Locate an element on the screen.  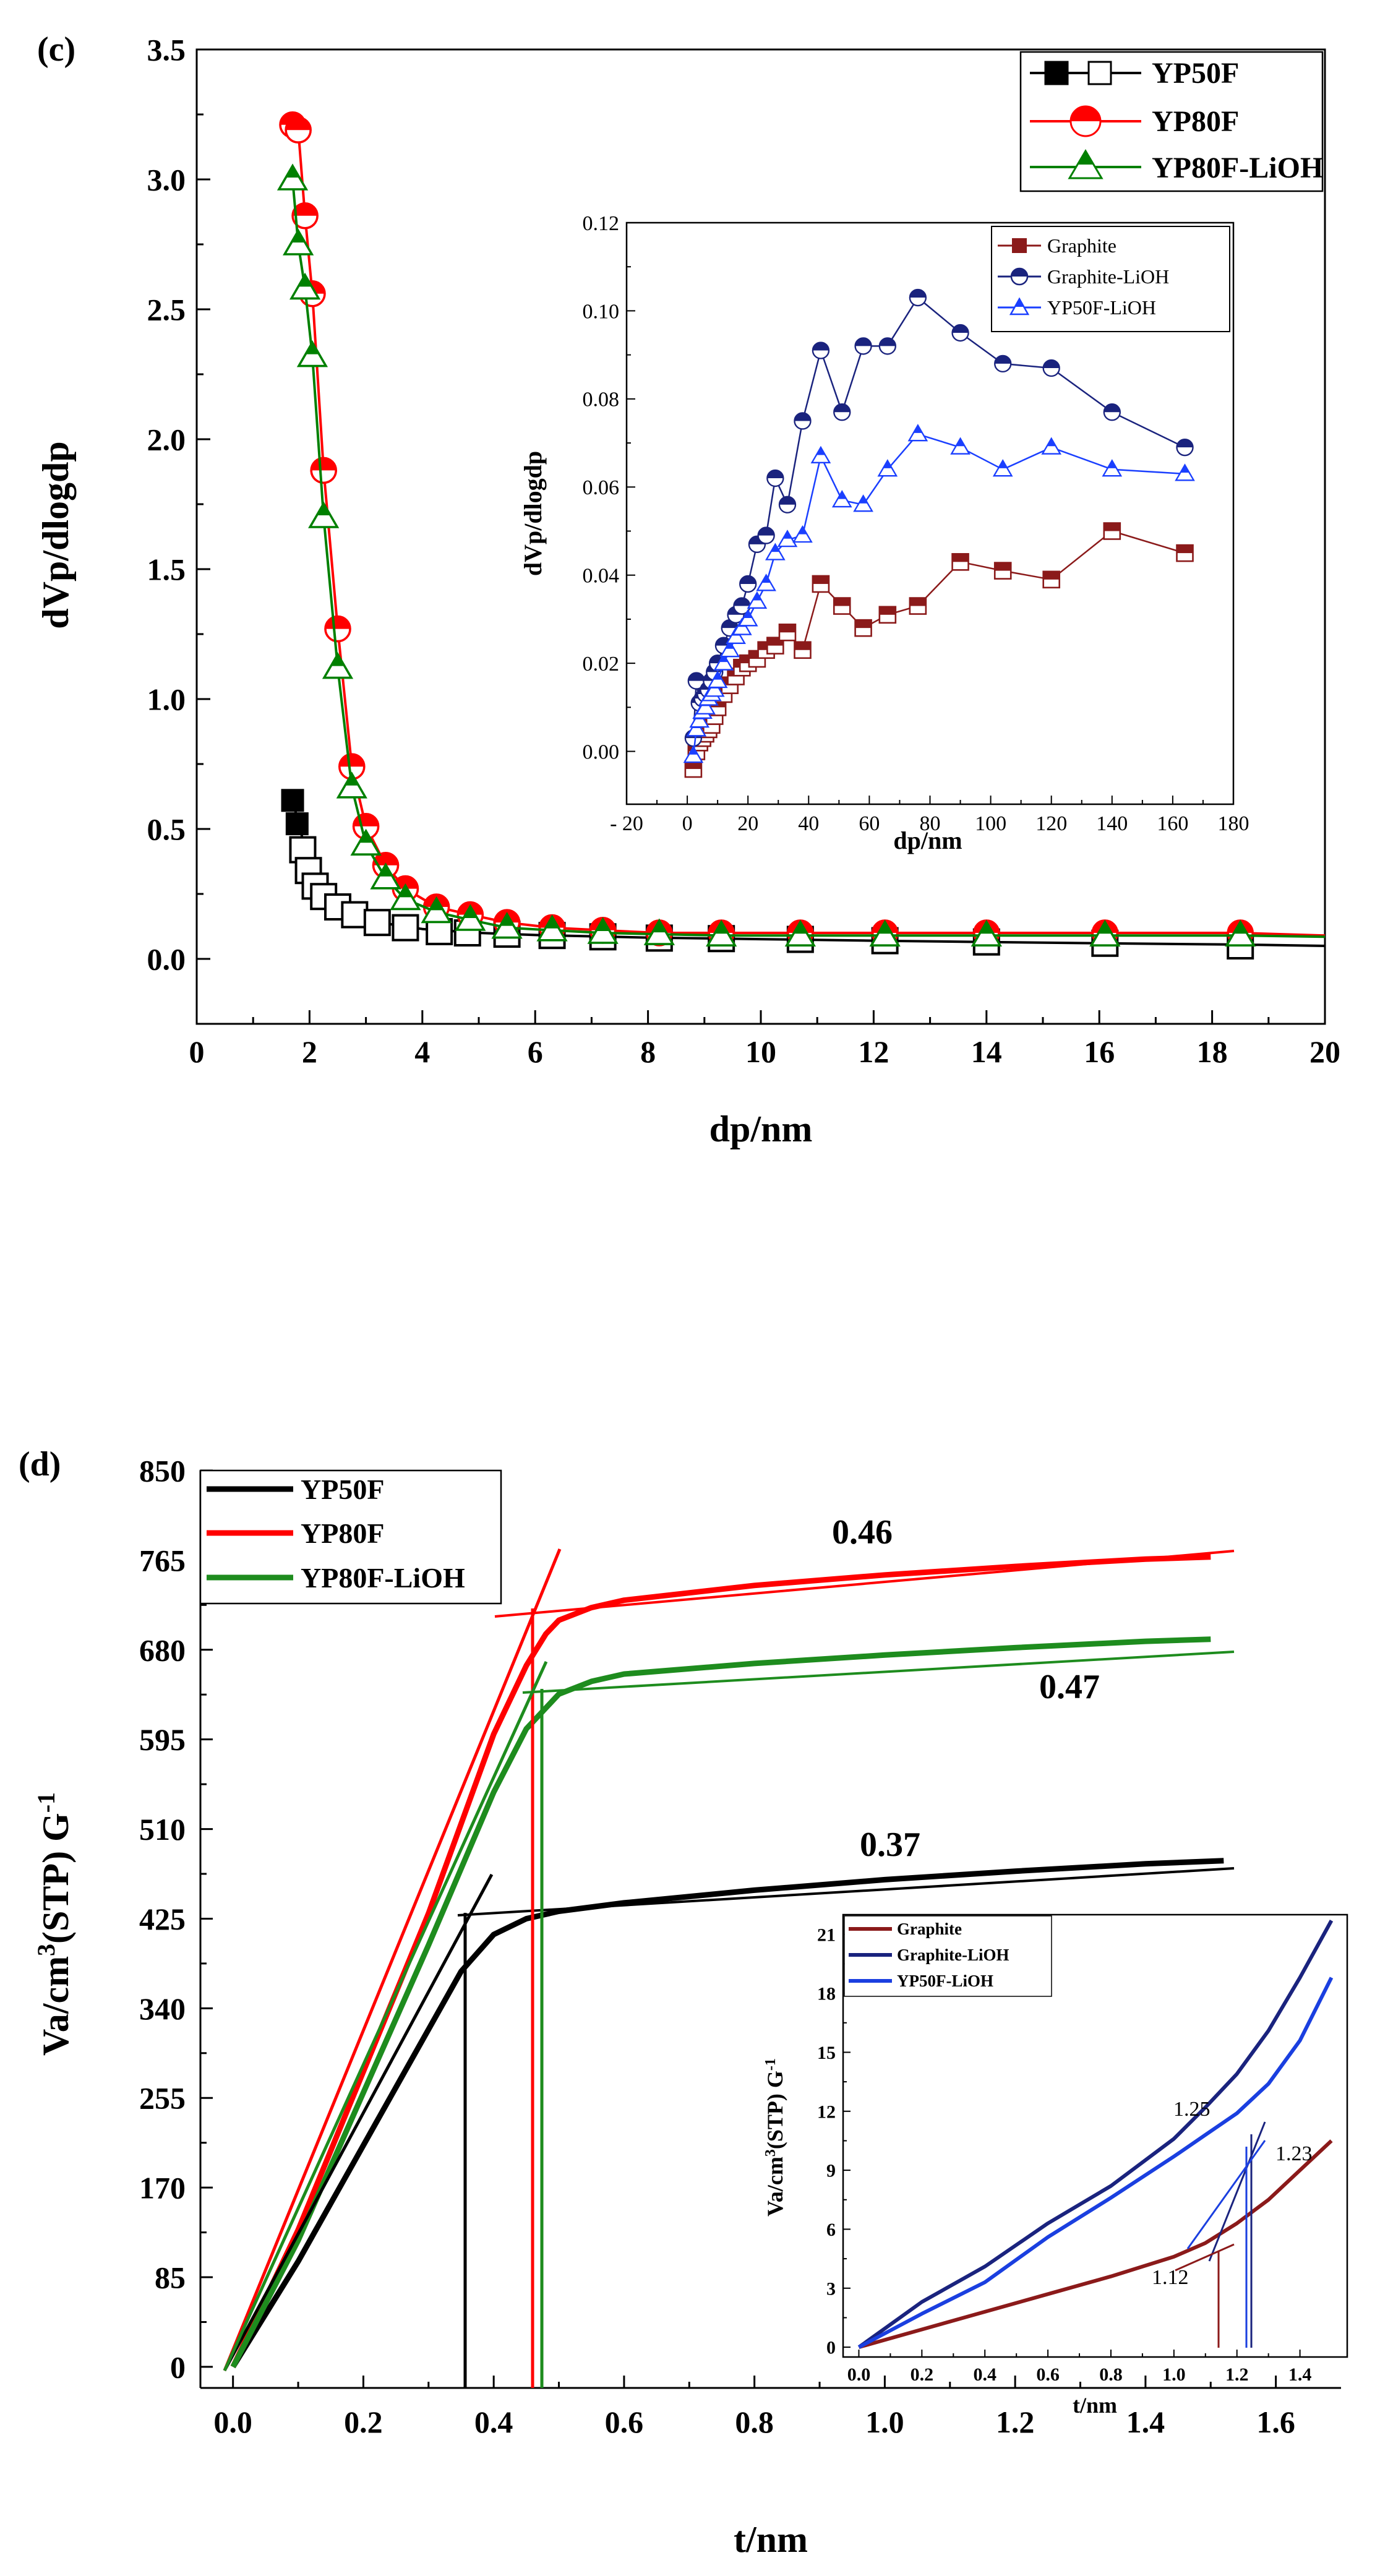
inset-legend-item-yp50f-lioh: YP50F-LiOH is located at coordinates (1077, 307).